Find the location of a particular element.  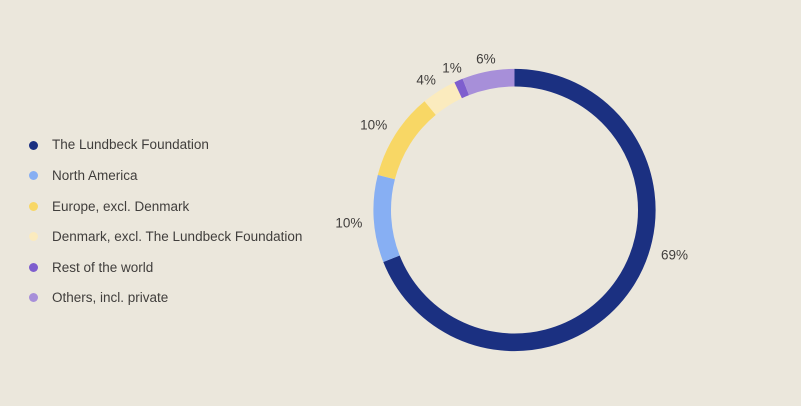

legend-item: North America is located at coordinates (165, 175).